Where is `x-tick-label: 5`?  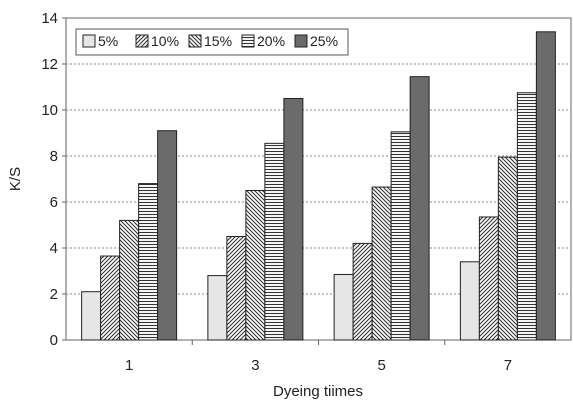
x-tick-label: 5 is located at coordinates (381, 365).